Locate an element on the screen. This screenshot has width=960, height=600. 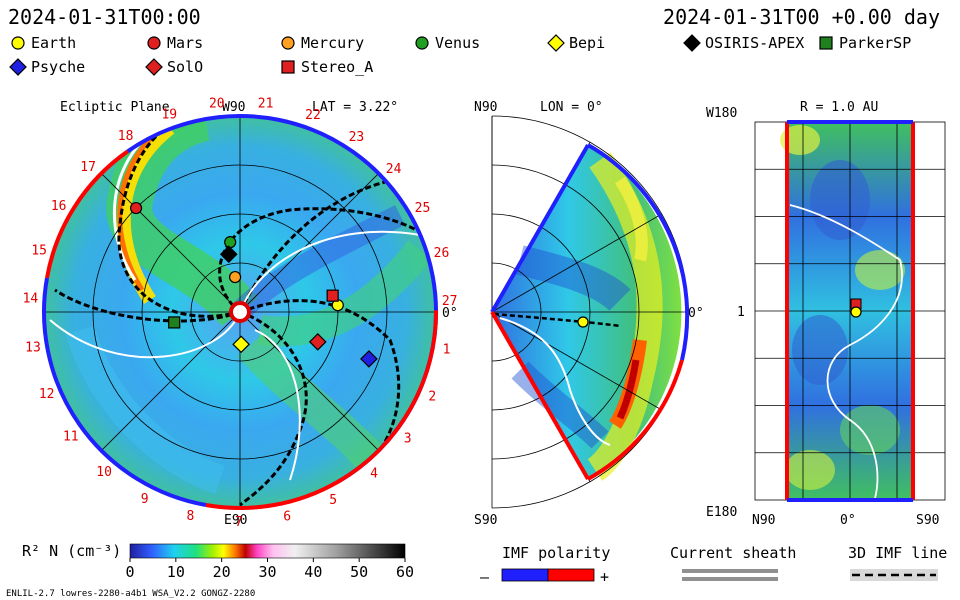
legend-item-mars: Mars is located at coordinates (175, 43).